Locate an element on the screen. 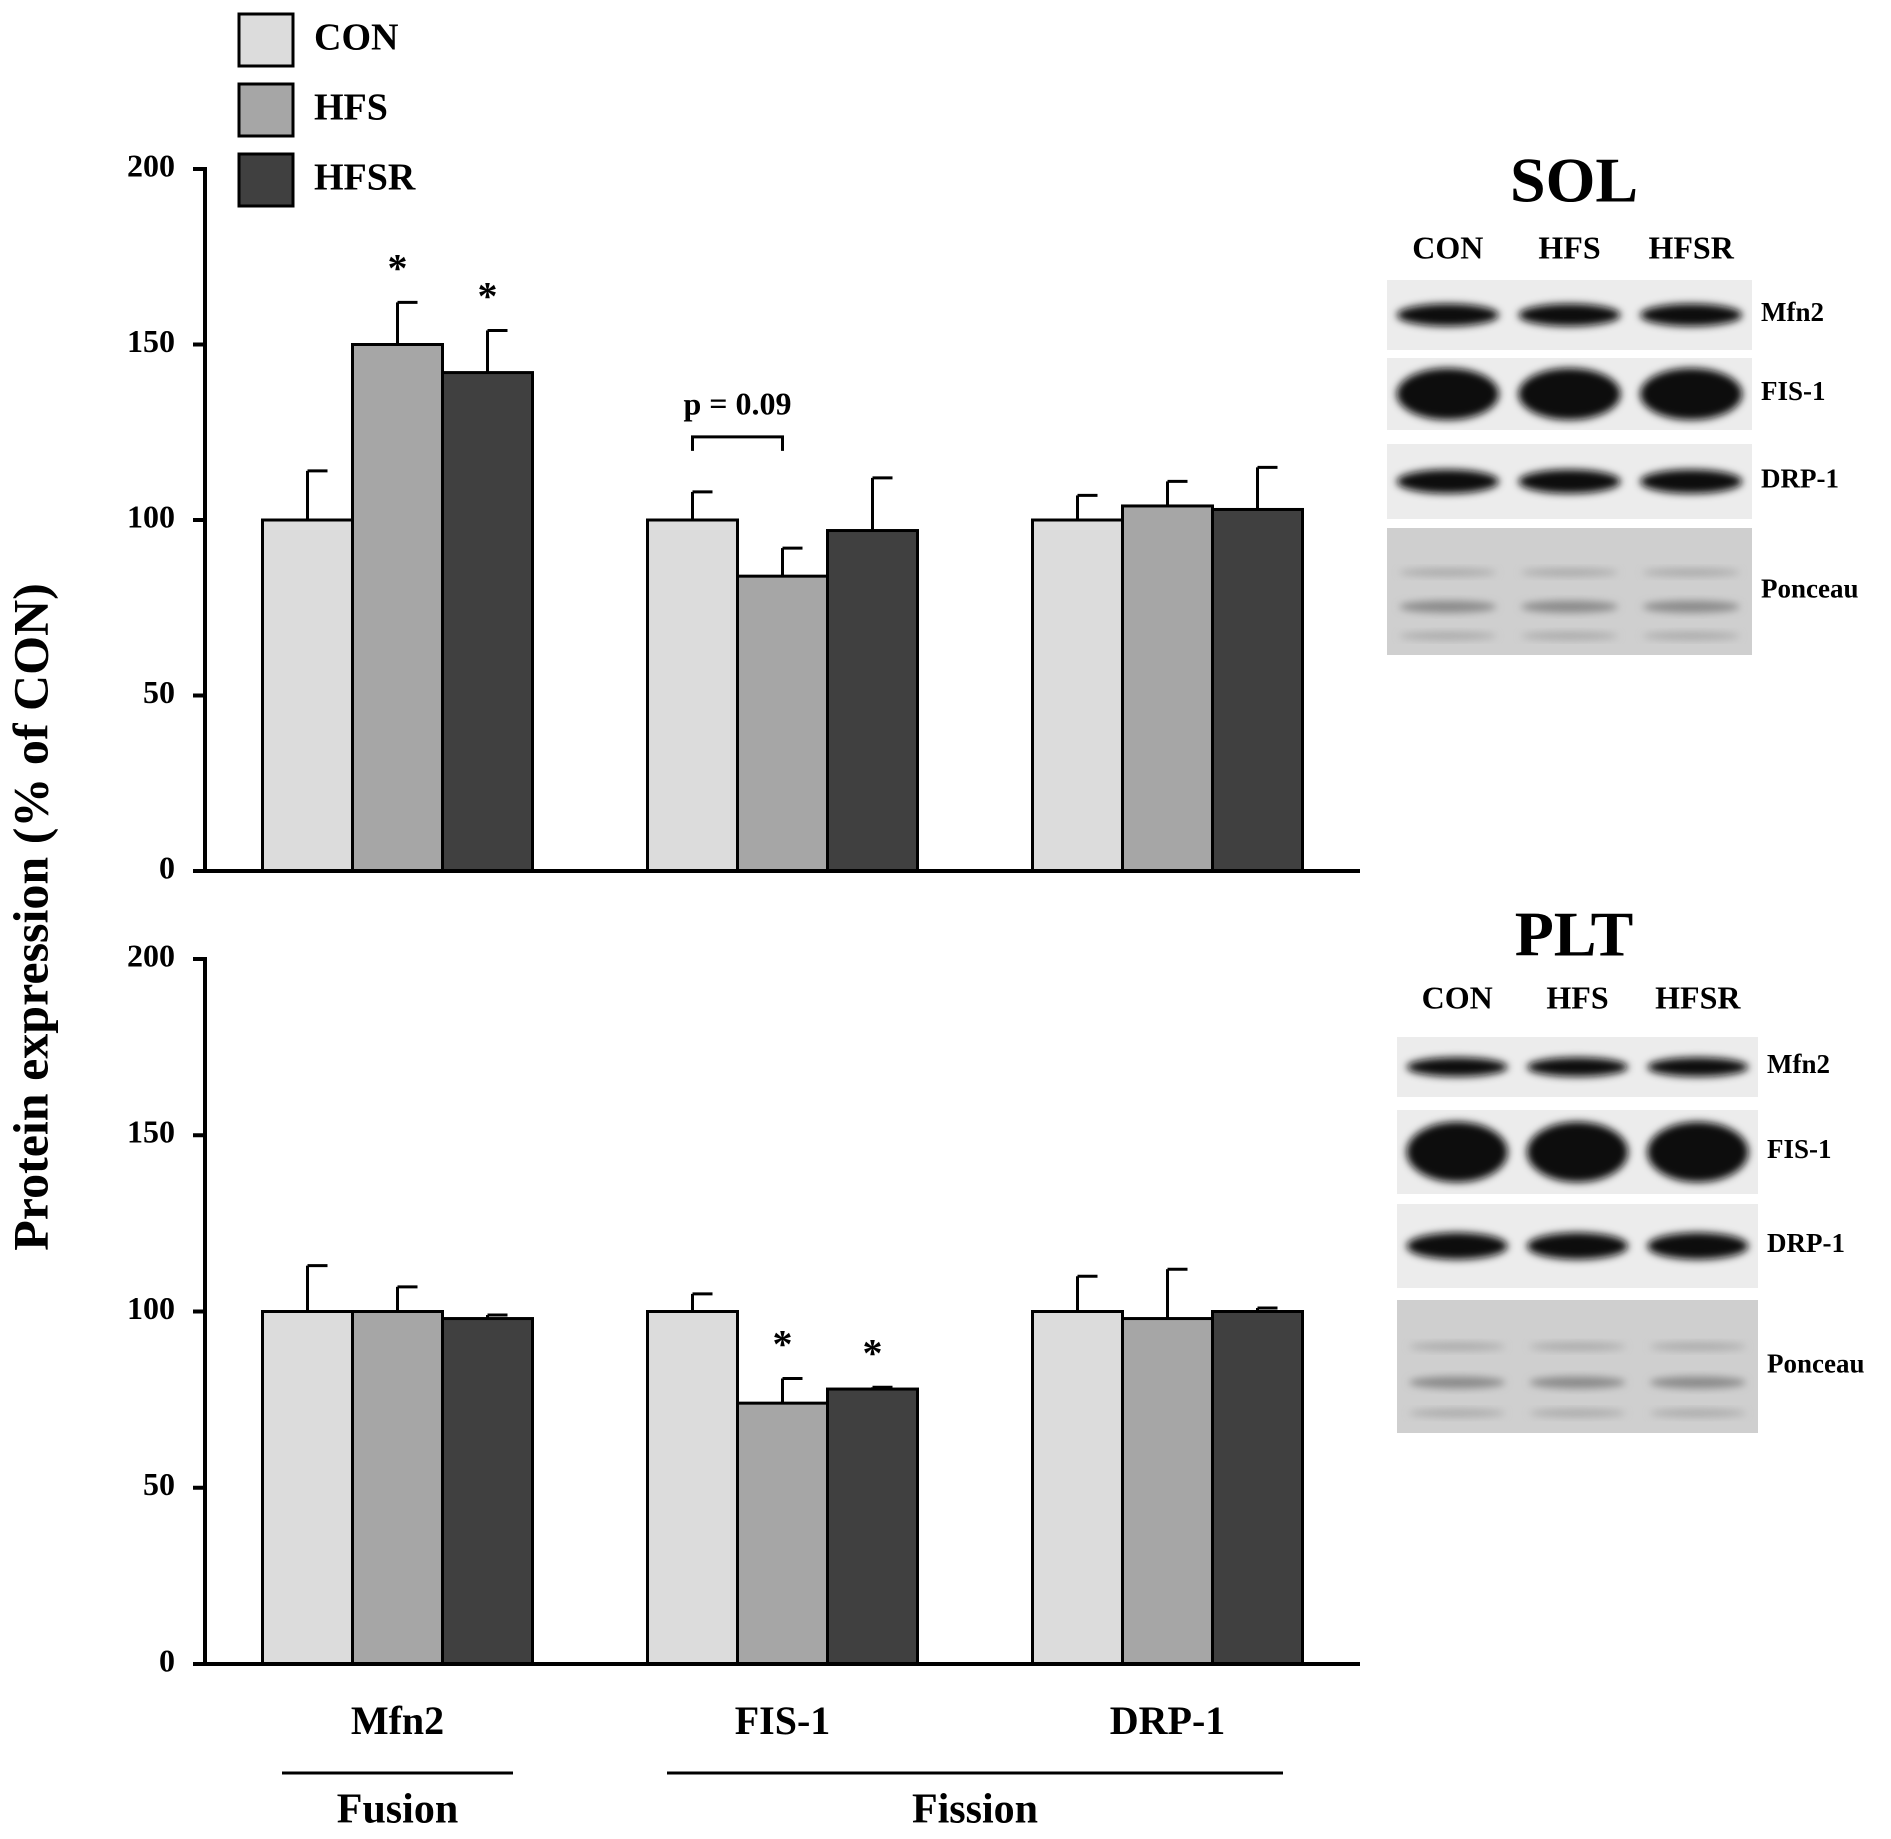 Image resolution: width=1891 pixels, height=1839 pixels. legend-label: HFSR is located at coordinates (365, 178).